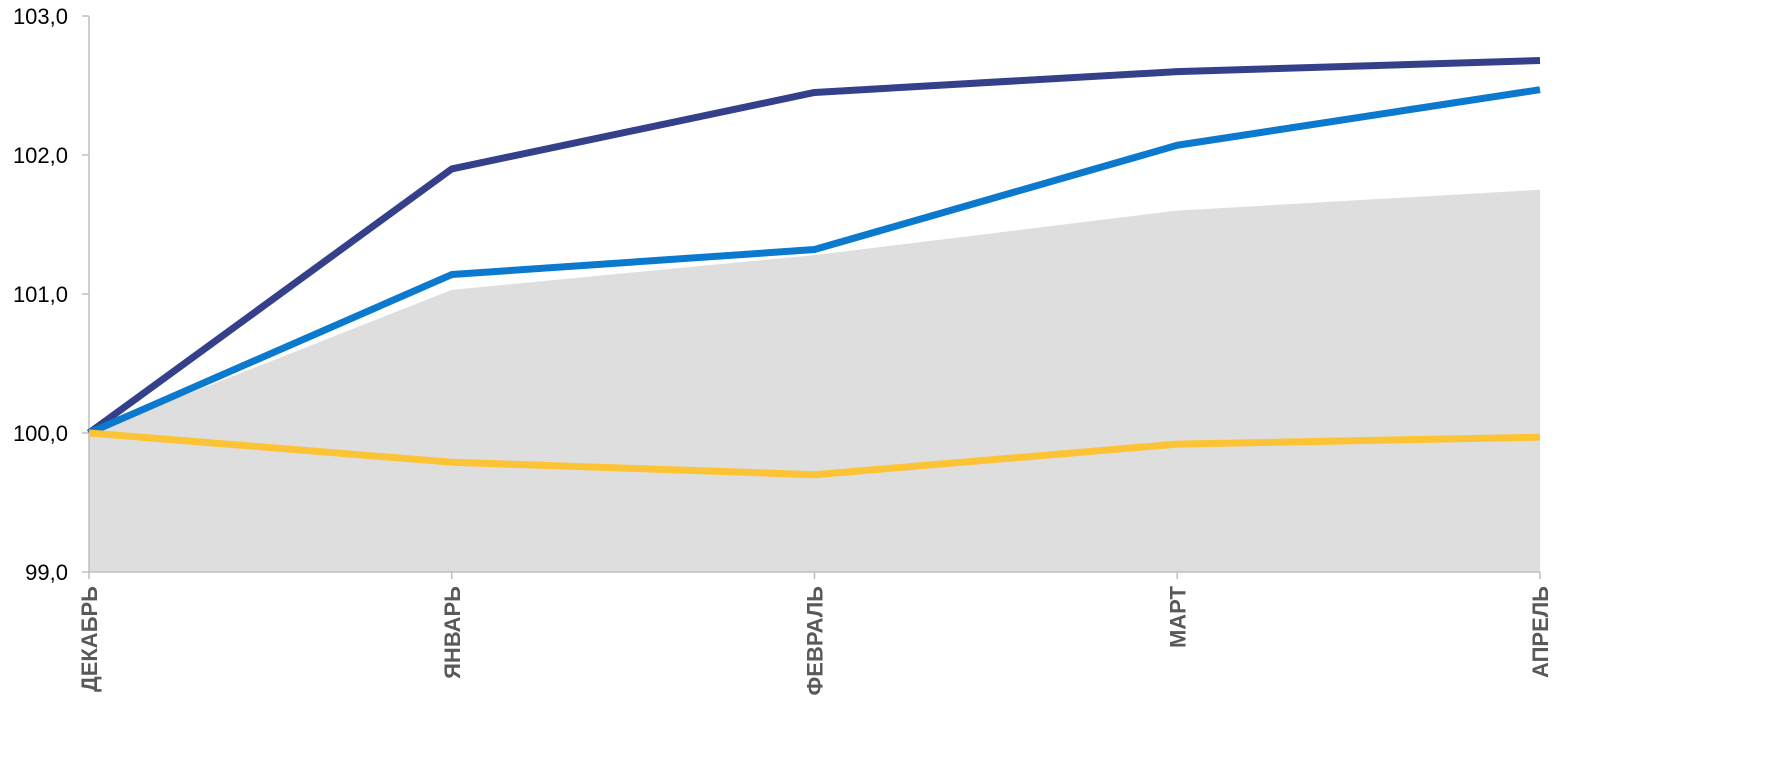  What do you see at coordinates (1177, 616) in the screenshot?
I see `x-tick-label: МАРТ` at bounding box center [1177, 616].